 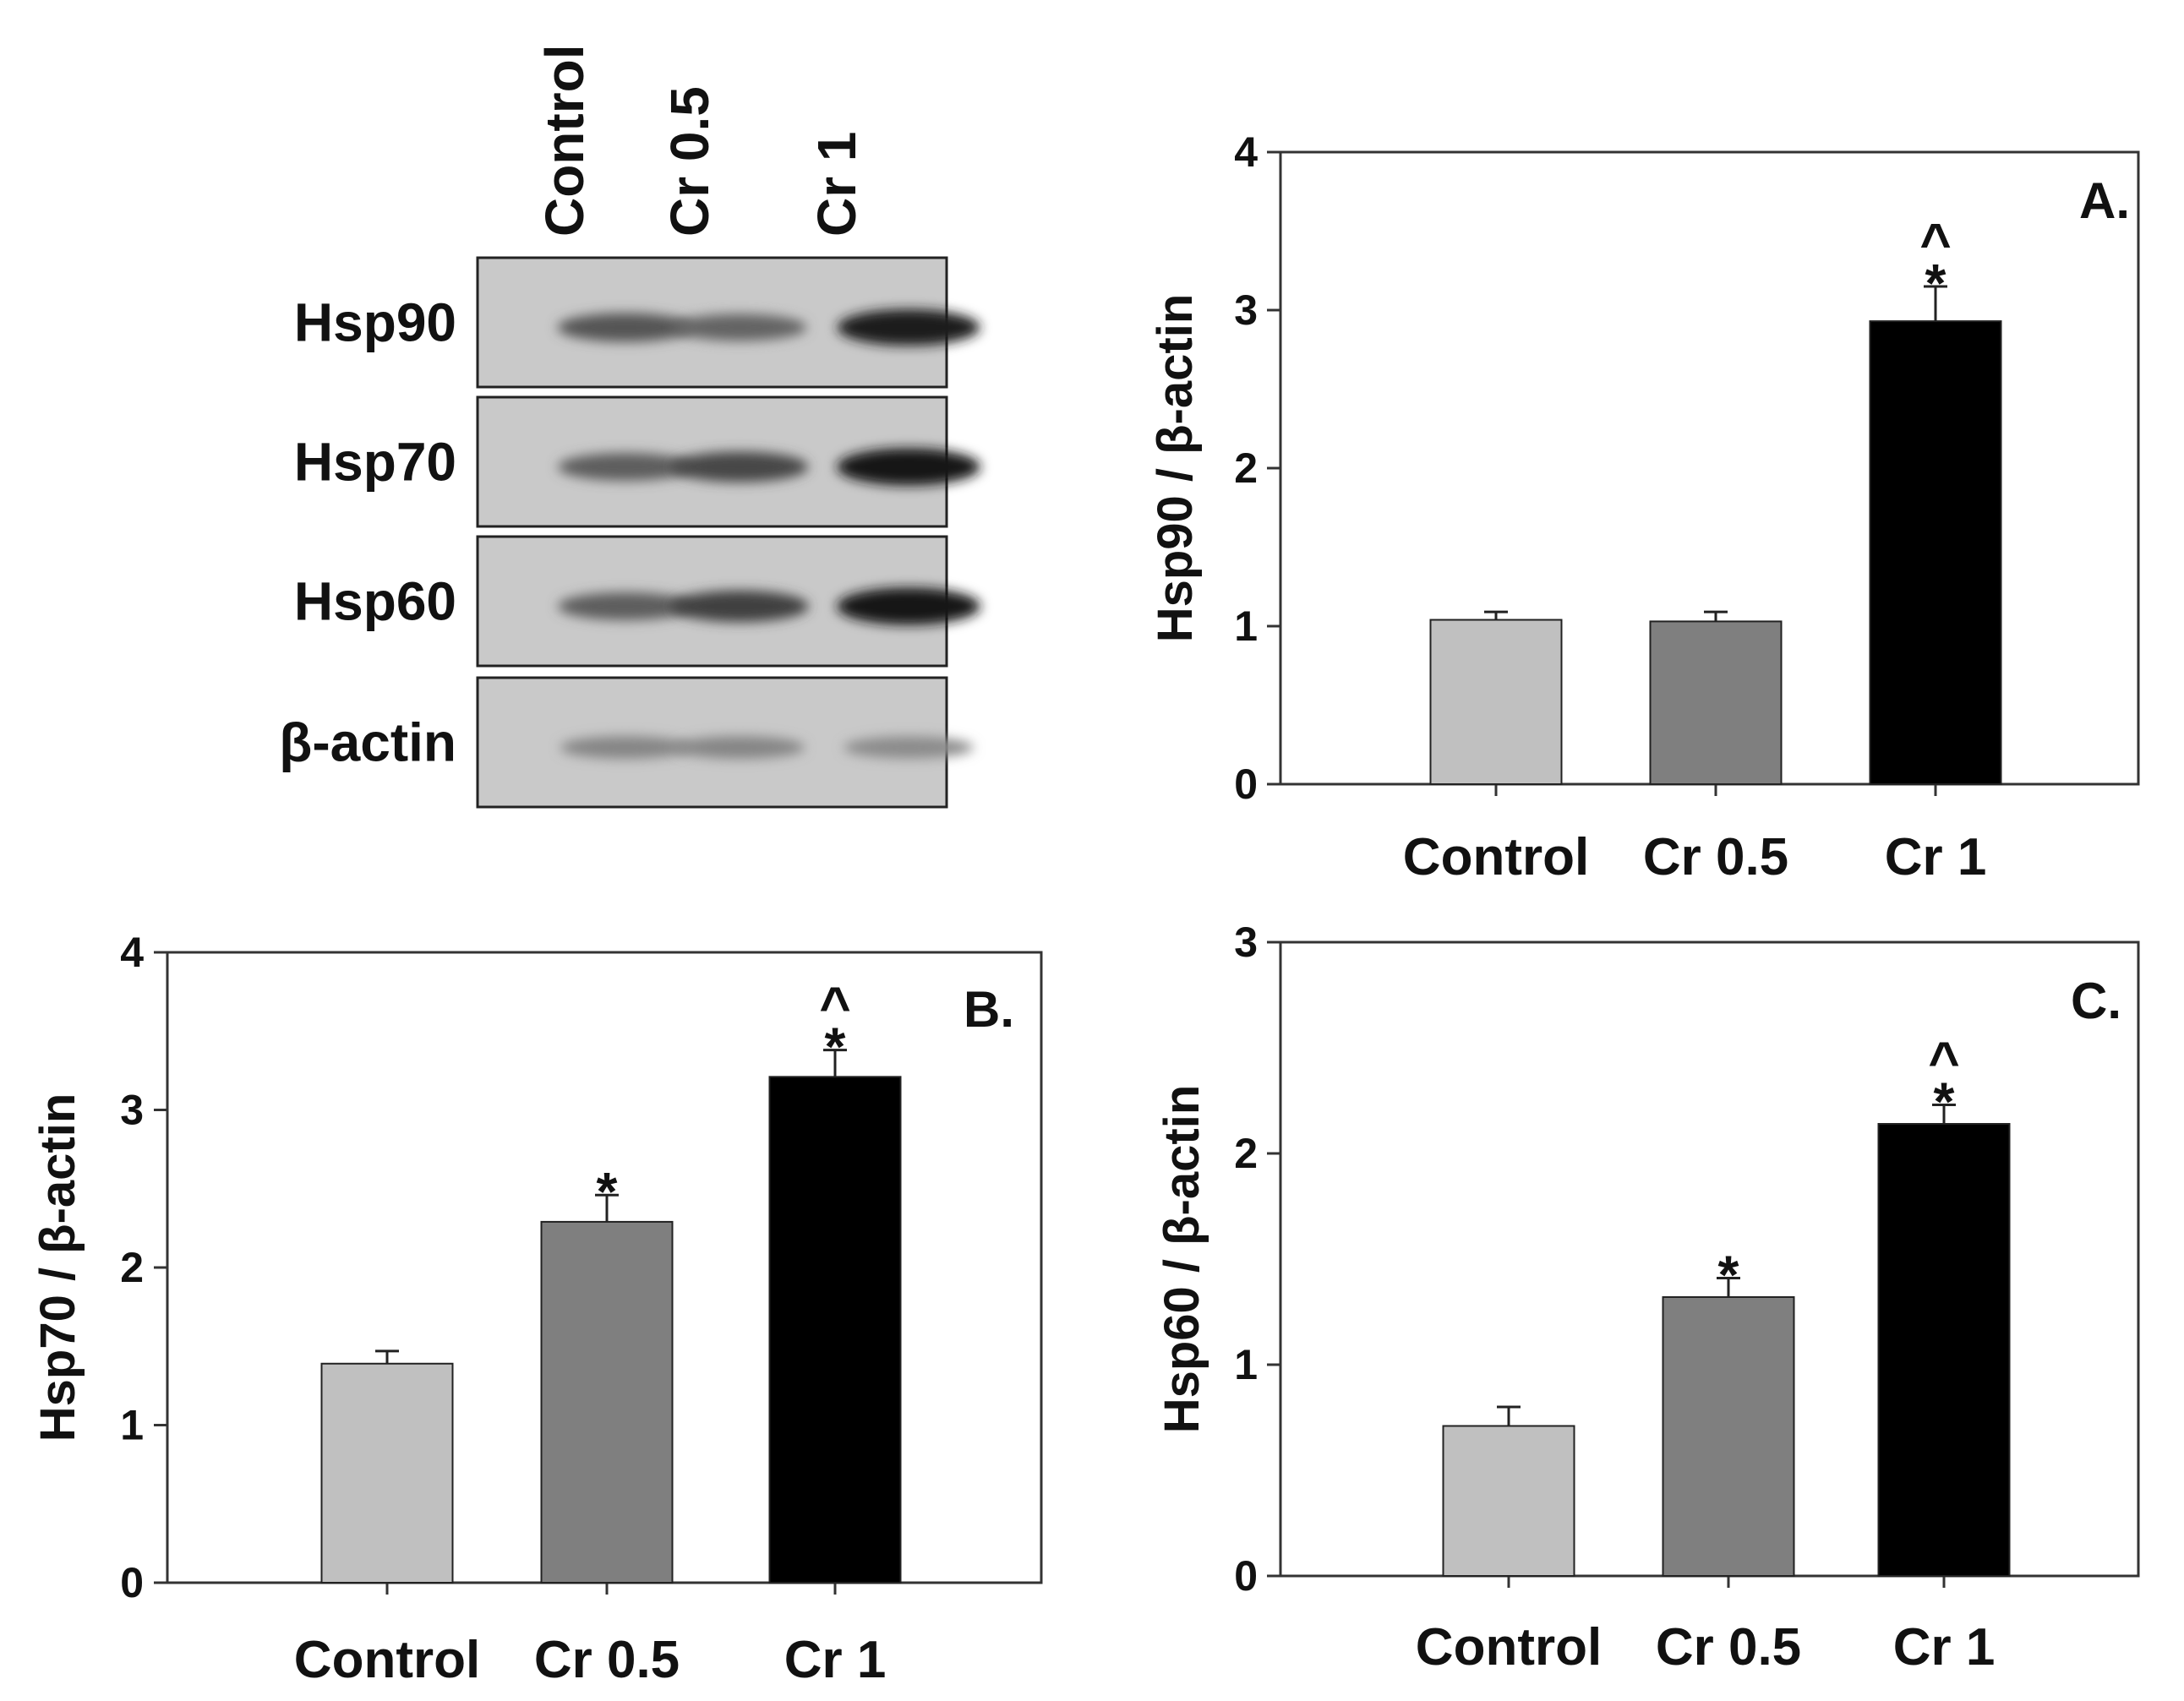 I want to click on blot-row-label: Hsp70, so click(x=375, y=462).